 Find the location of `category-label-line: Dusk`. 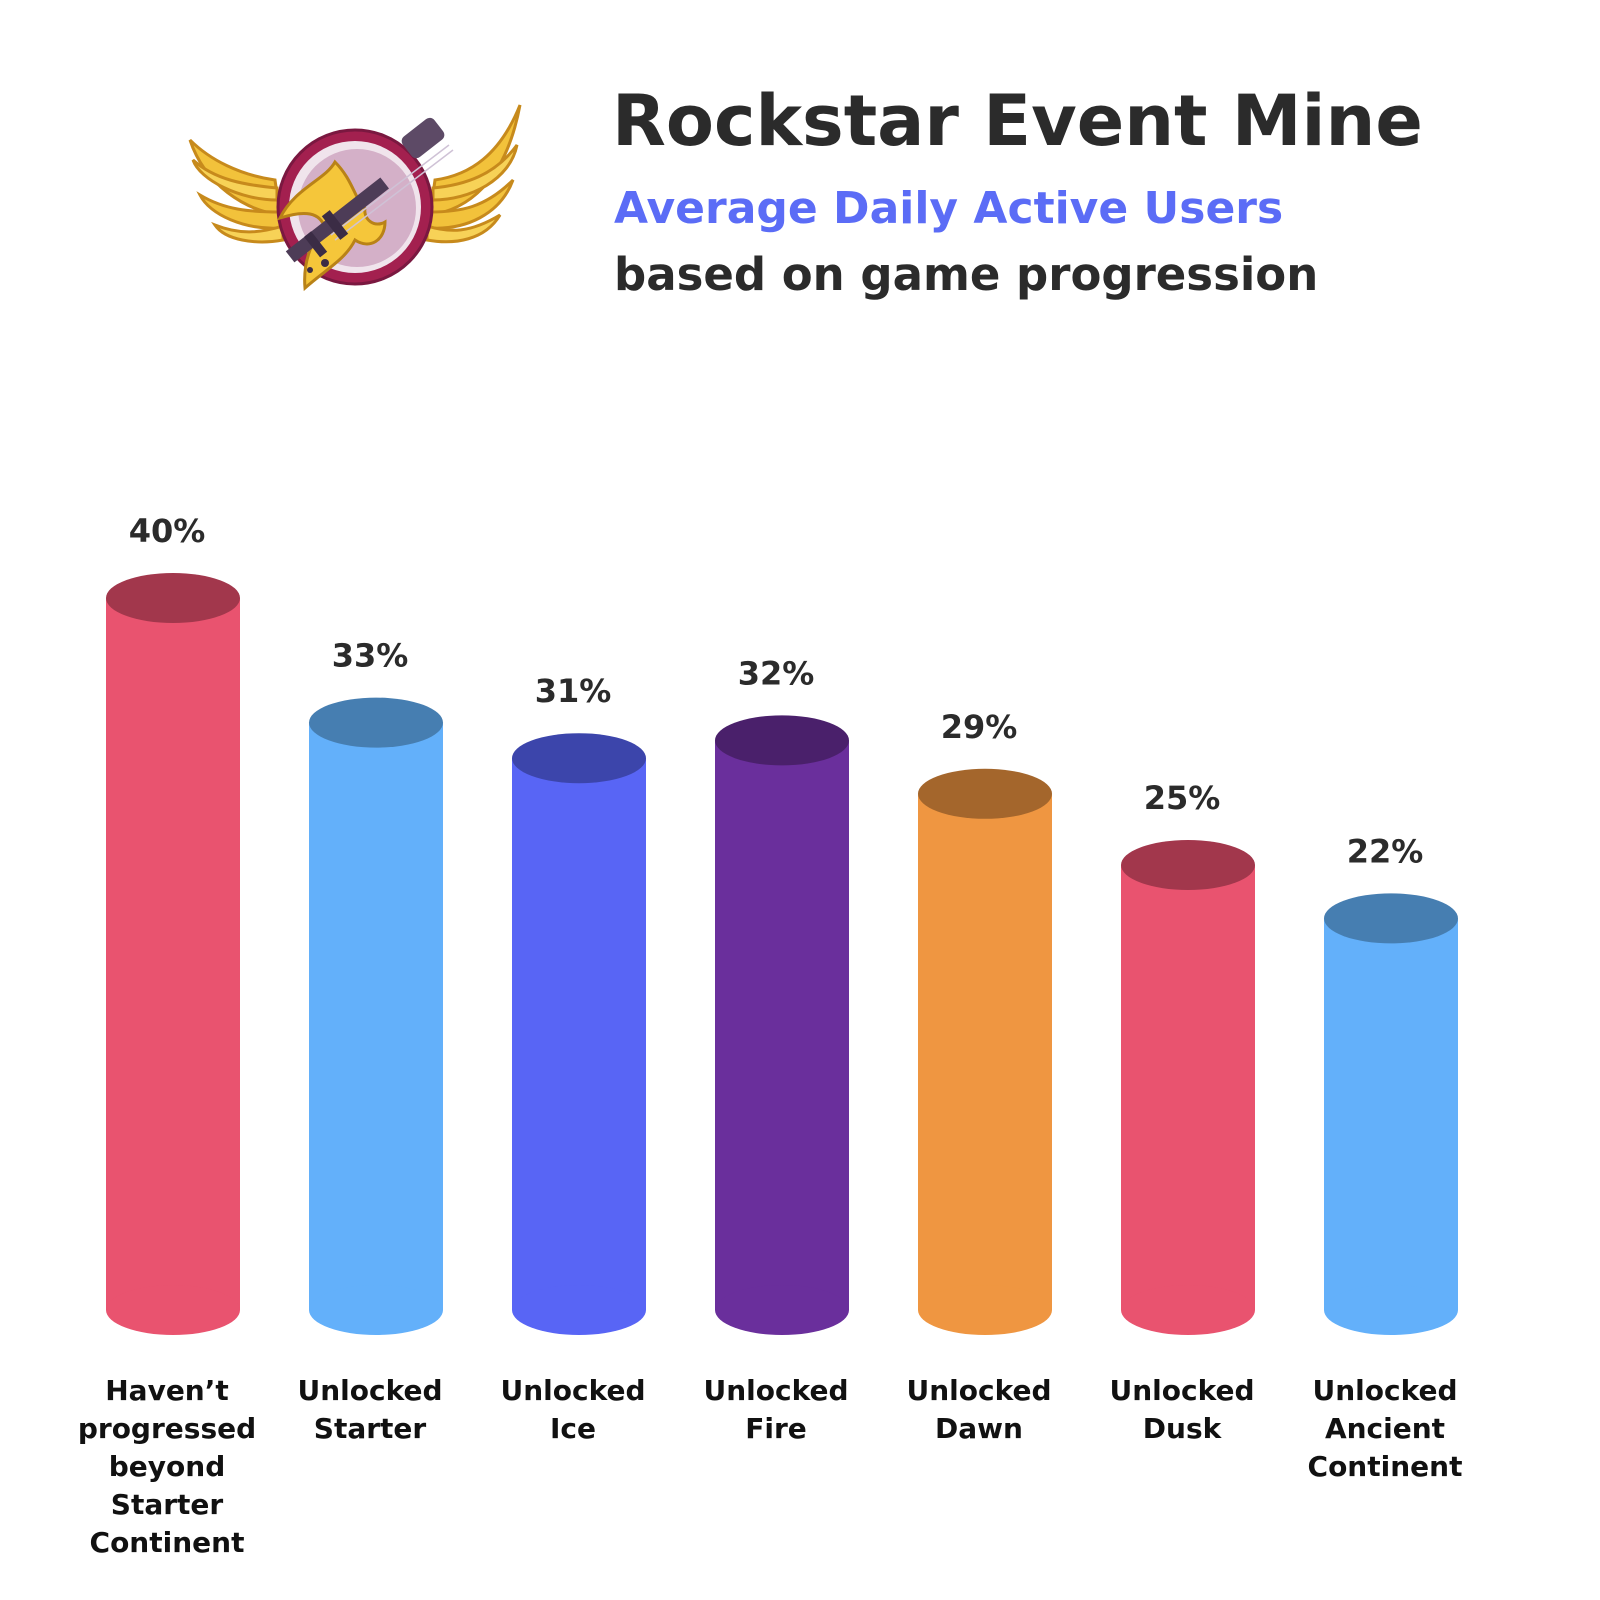

category-label-line: Dusk is located at coordinates (1183, 1428).